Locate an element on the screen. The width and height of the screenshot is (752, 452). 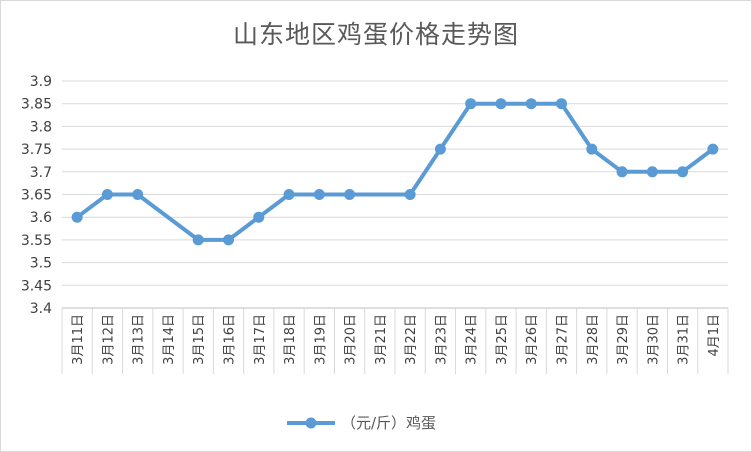
x-tick-label: 3月12日 is located at coordinates (108, 339).